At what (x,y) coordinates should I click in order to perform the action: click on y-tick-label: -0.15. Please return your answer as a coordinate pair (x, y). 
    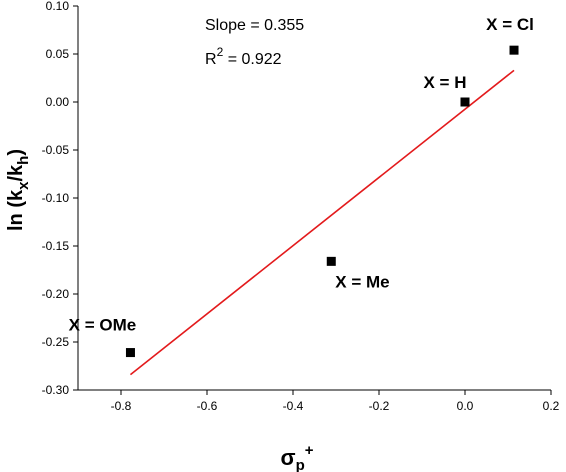
    Looking at the image, I should click on (56, 246).